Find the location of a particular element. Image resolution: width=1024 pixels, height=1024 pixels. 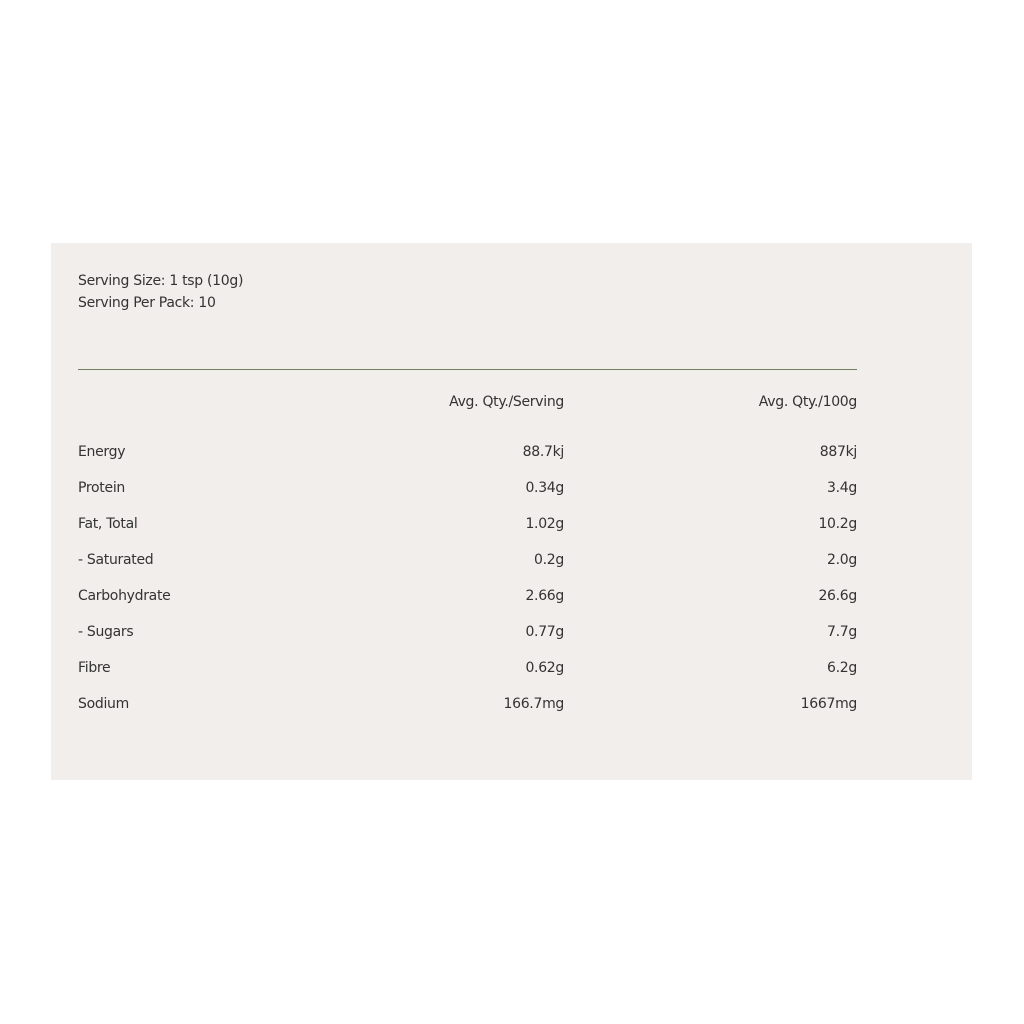

per-100g-value: 7.7g is located at coordinates (842, 632).